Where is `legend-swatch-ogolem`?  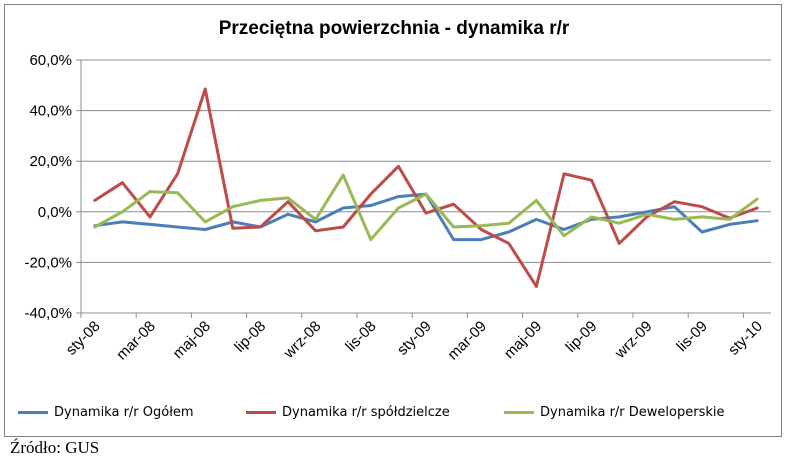
legend-swatch-ogolem is located at coordinates (33, 412).